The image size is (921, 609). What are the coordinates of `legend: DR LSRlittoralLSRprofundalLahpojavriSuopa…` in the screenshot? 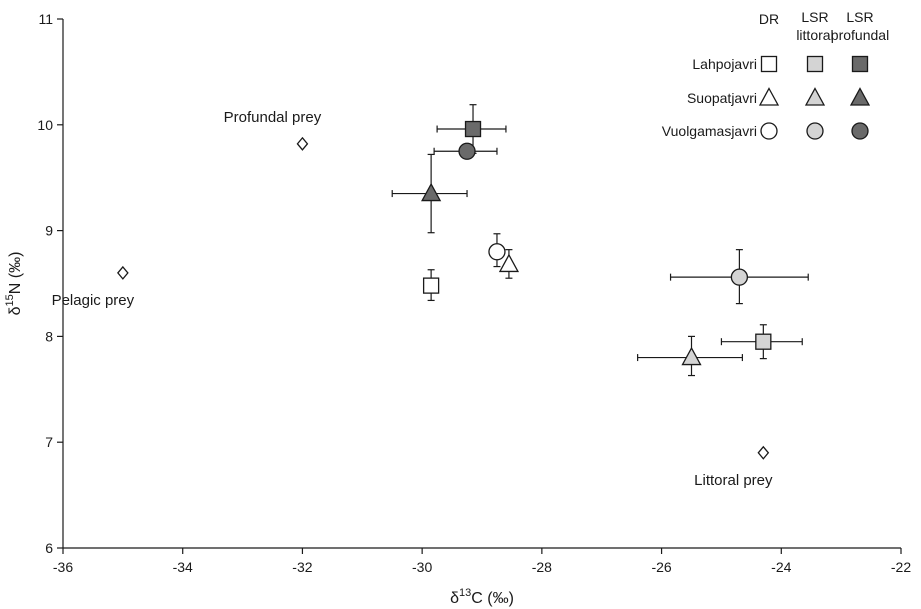 It's located at (775, 74).